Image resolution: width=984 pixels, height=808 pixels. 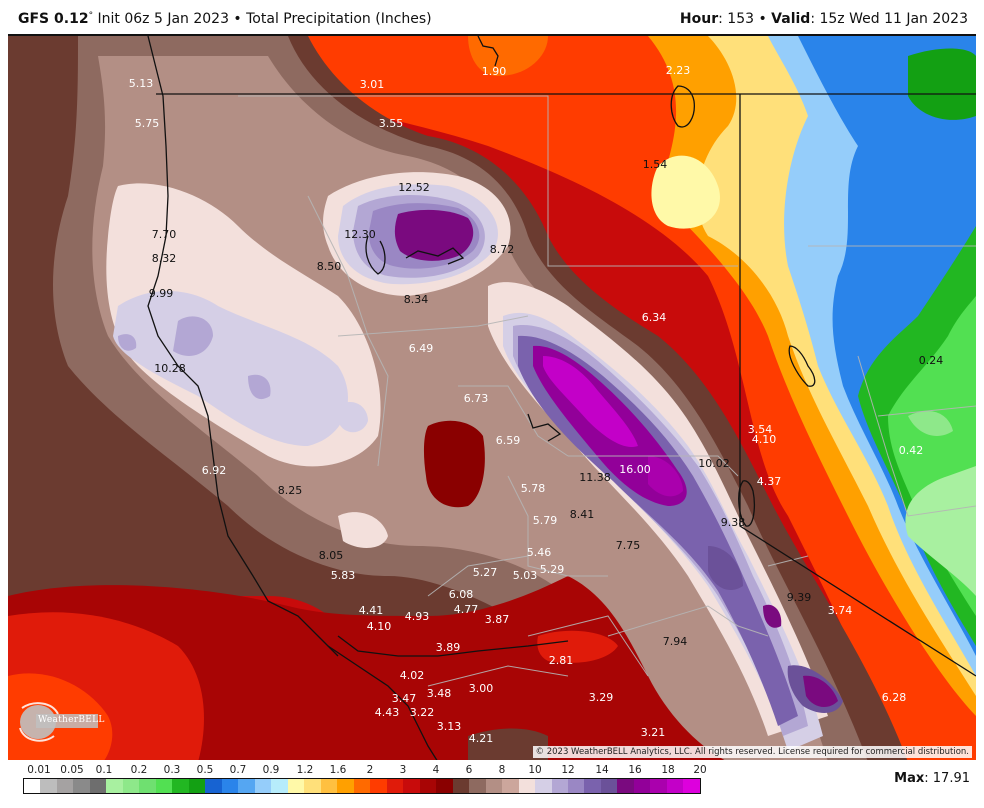 What do you see at coordinates (164, 258) in the screenshot?
I see `precip-value-label: 8.32` at bounding box center [164, 258].